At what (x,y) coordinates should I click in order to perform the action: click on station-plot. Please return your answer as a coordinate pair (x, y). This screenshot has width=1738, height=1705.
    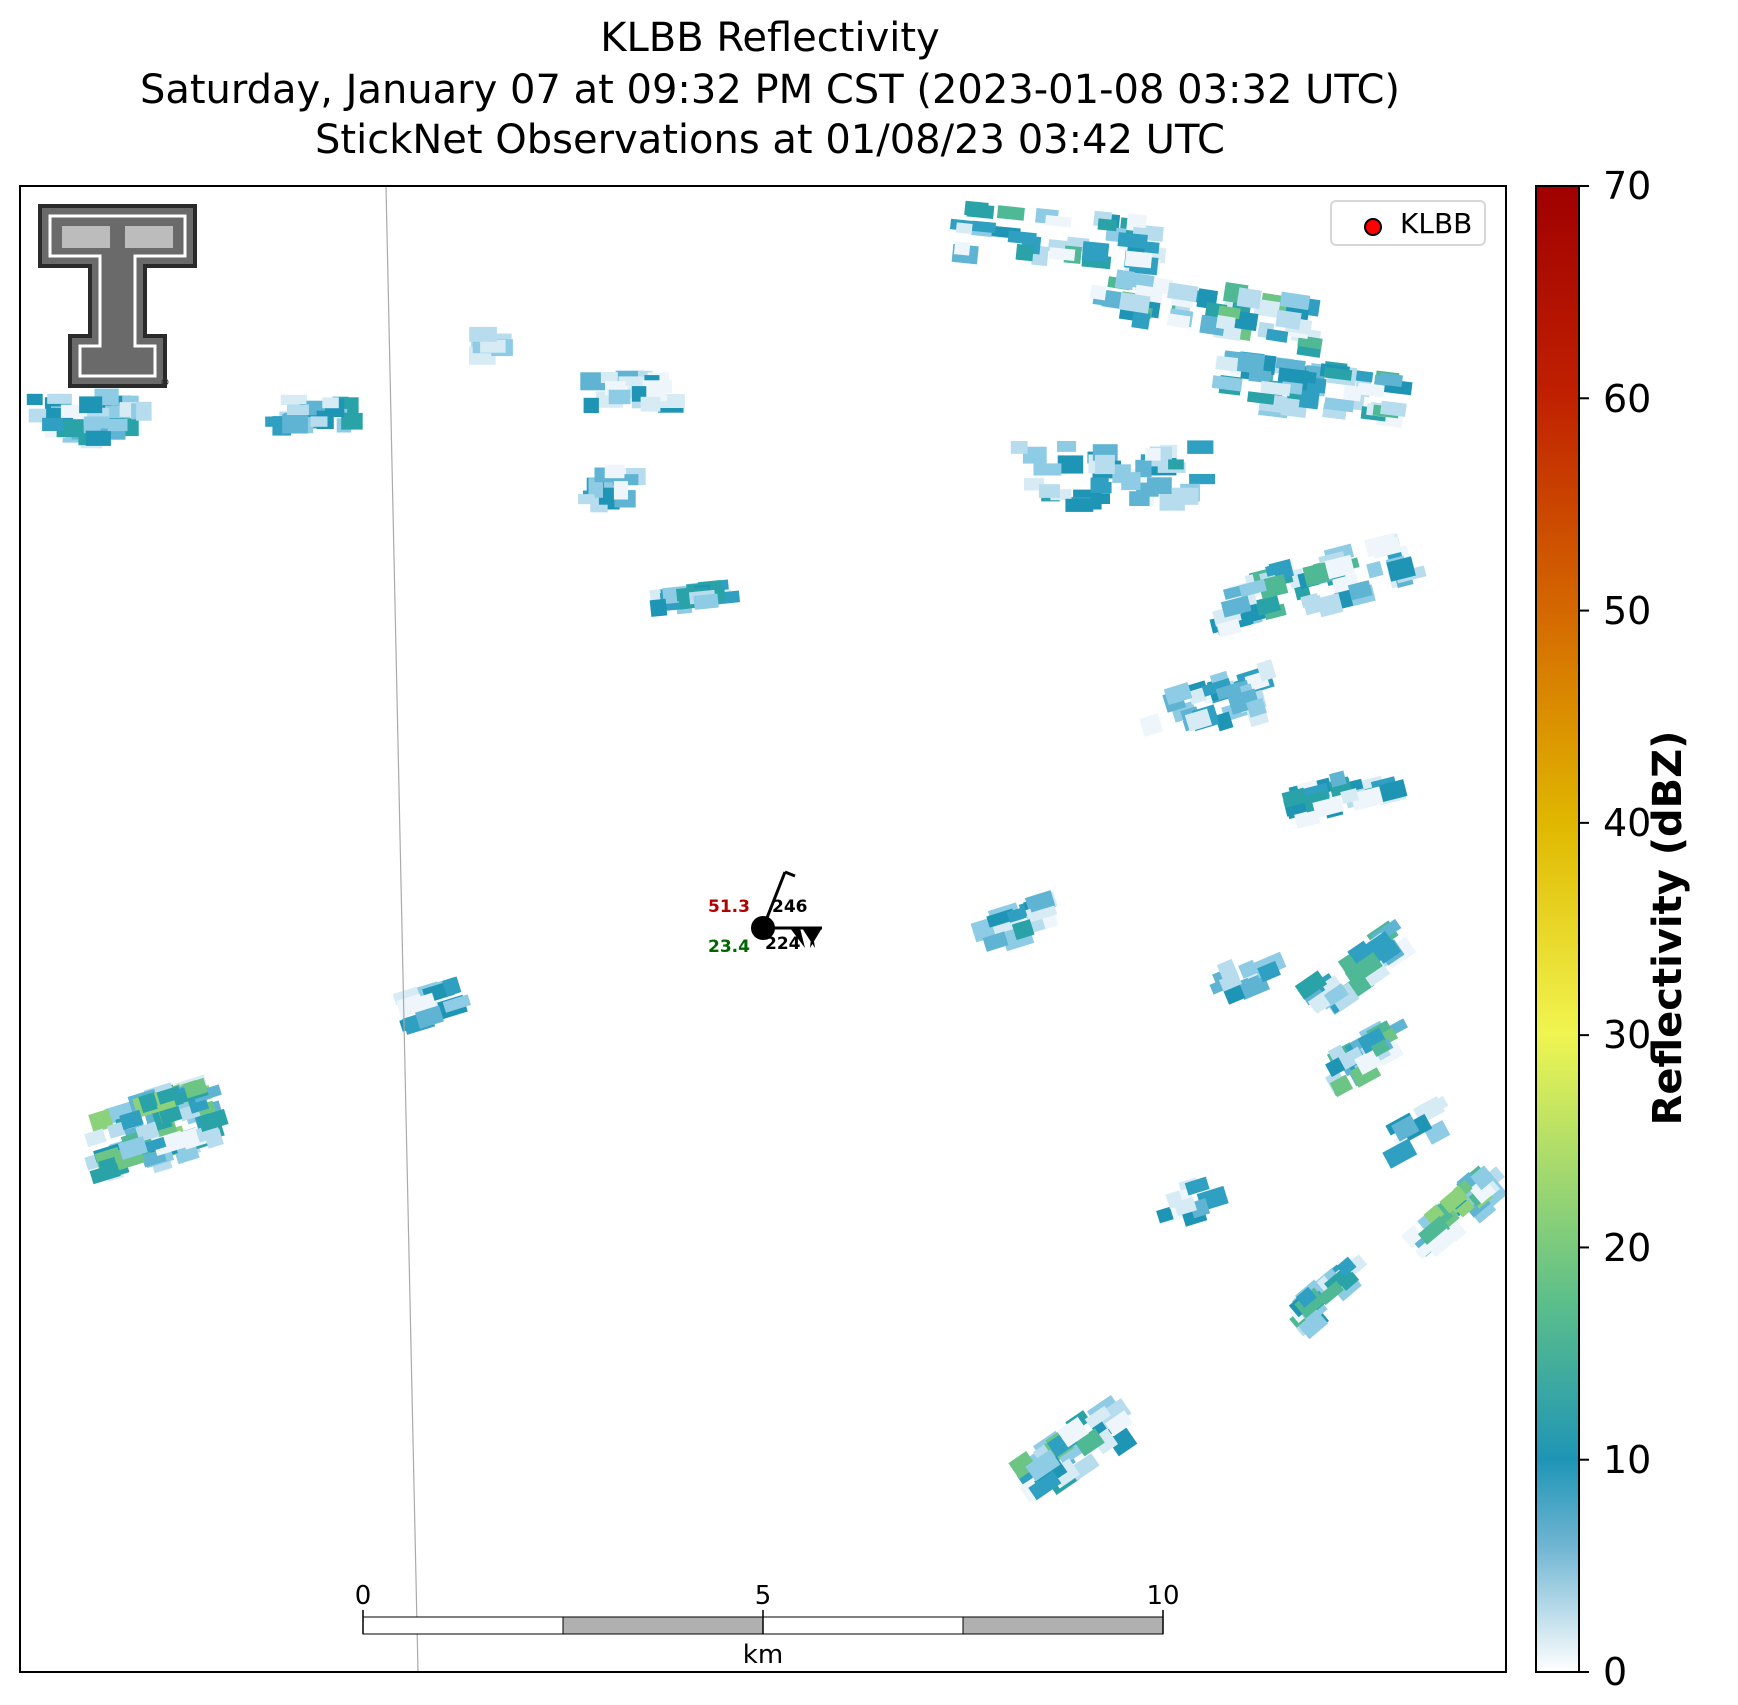
    Looking at the image, I should click on (786, 909).